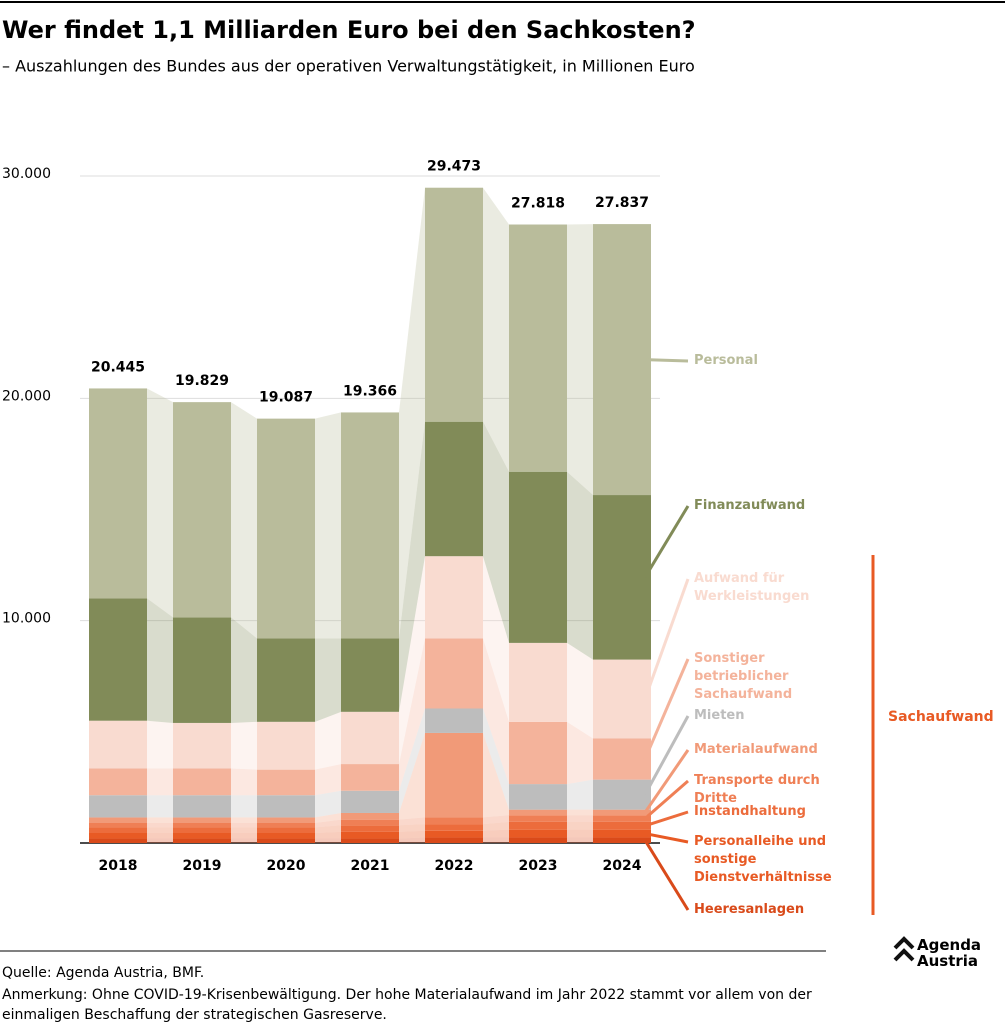 The height and width of the screenshot is (1024, 1005). Describe the element at coordinates (941, 717) in the screenshot. I see `group-label: Sachaufwand` at that location.